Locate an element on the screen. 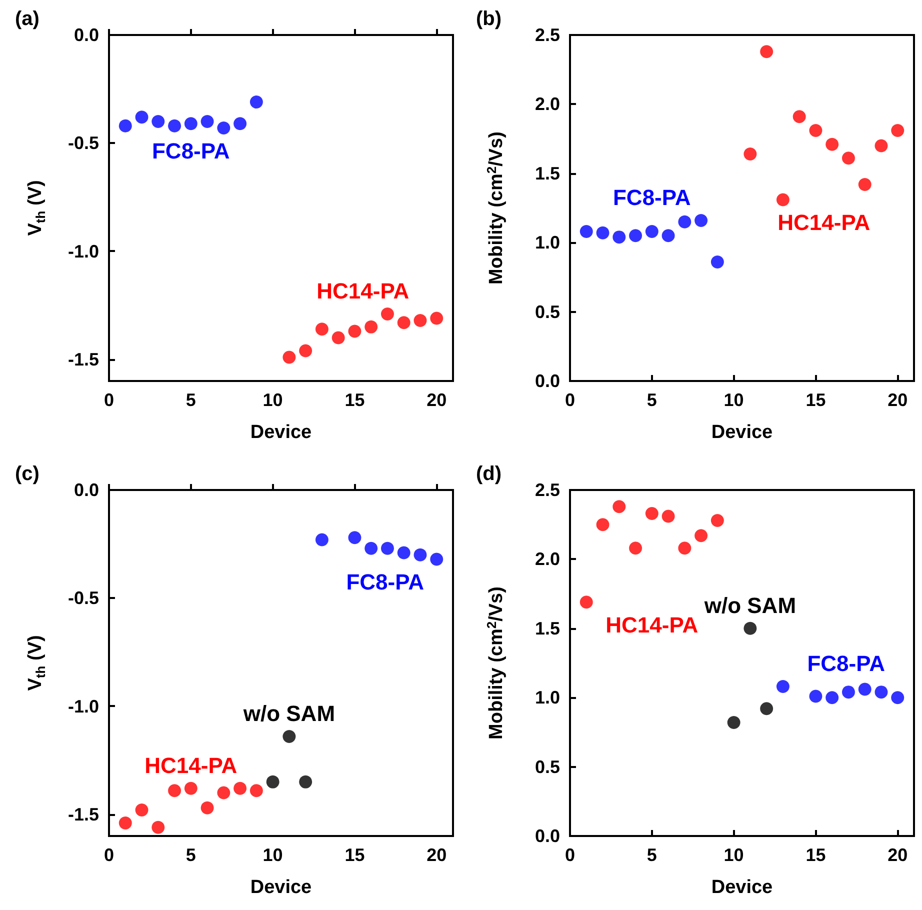  chart-title: (c) is located at coordinates (27, 474).